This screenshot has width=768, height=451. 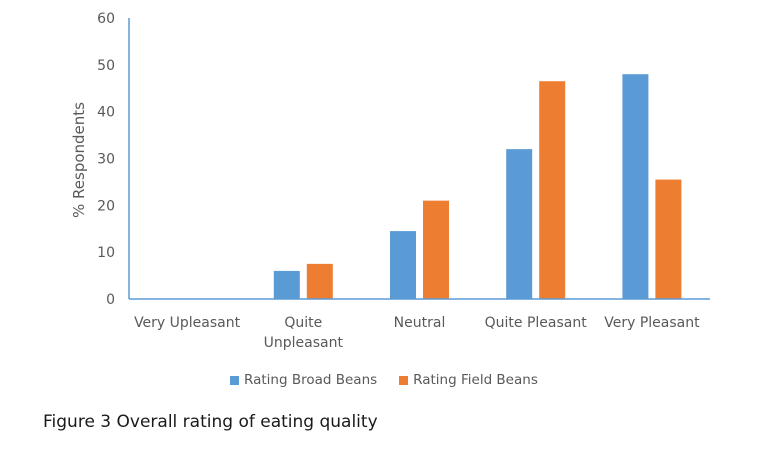 What do you see at coordinates (536, 323) in the screenshot?
I see `x-category-label: Quite Pleasant` at bounding box center [536, 323].